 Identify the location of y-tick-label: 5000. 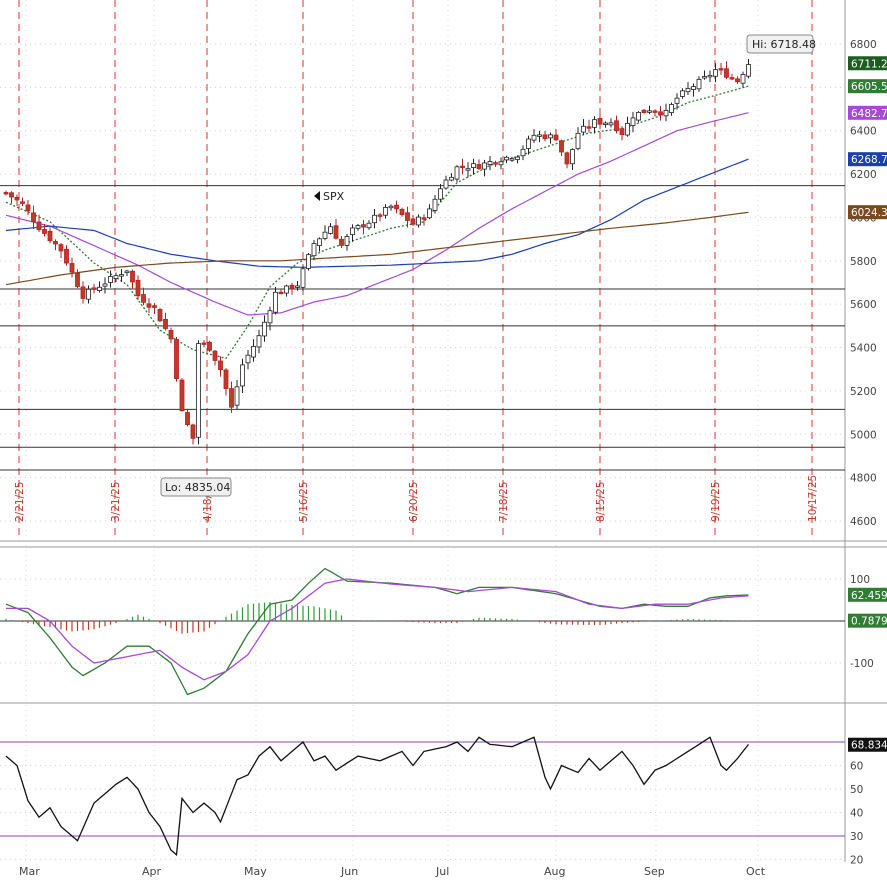
(863, 435).